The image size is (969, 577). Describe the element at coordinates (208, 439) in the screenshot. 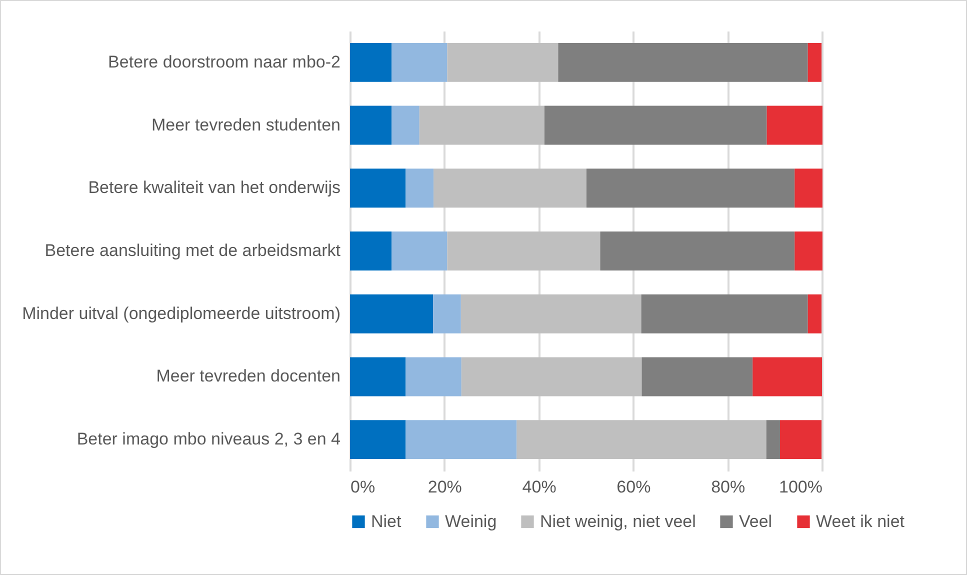

I see `y-tick-label: Beter imago mbo niveaus 2, 3 en 4` at that location.